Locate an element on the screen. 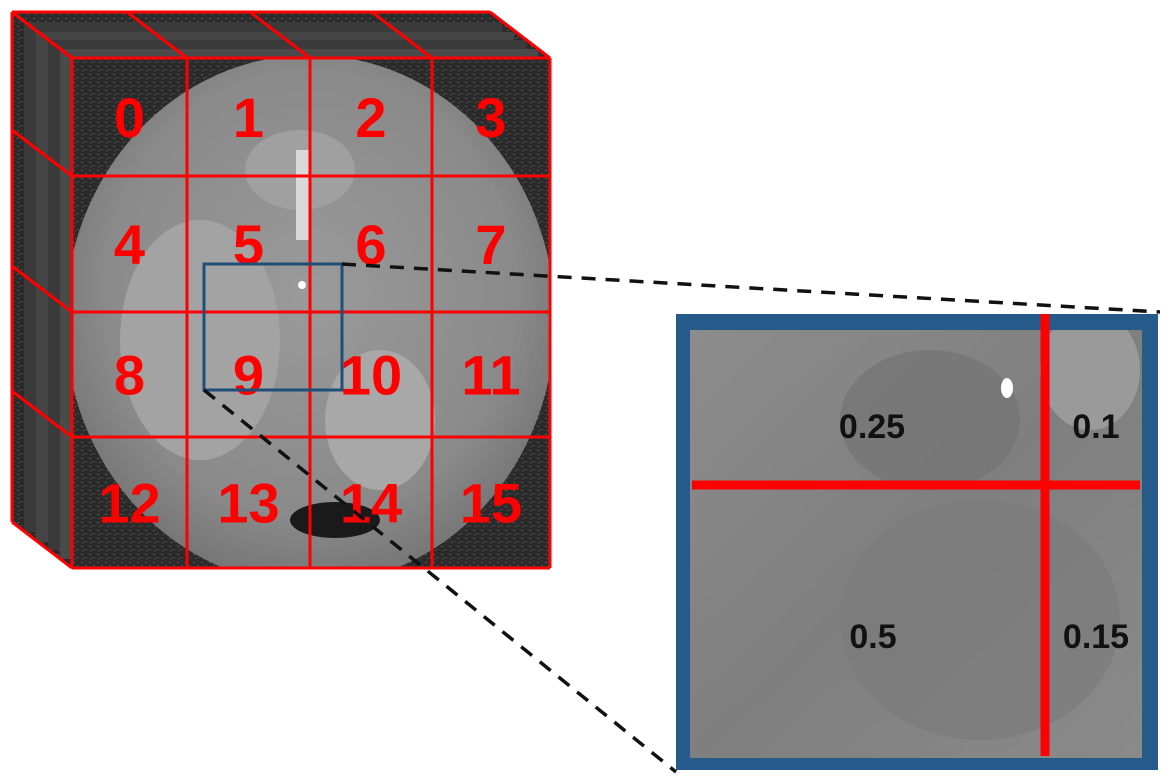  patch-label: 14 is located at coordinates (371, 503).